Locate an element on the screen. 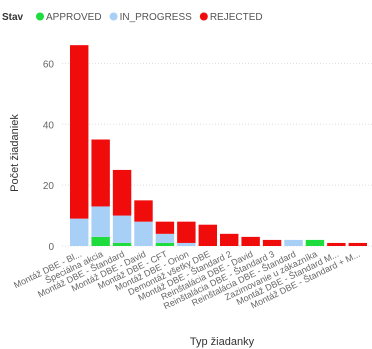 This screenshot has width=372, height=349. y-tick-label: 20 is located at coordinates (49, 186).